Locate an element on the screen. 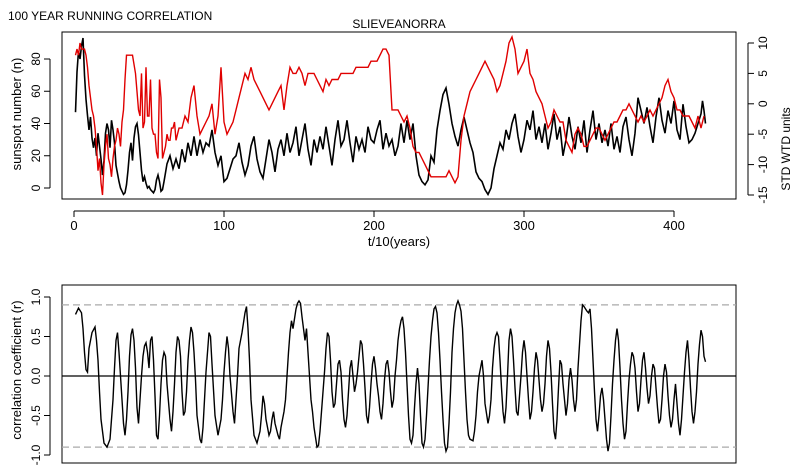 Image resolution: width=811 pixels, height=473 pixels. bottom-left-axis: -1.0 -0.5 0.0 0.5 1.0 is located at coordinates (40, 376).